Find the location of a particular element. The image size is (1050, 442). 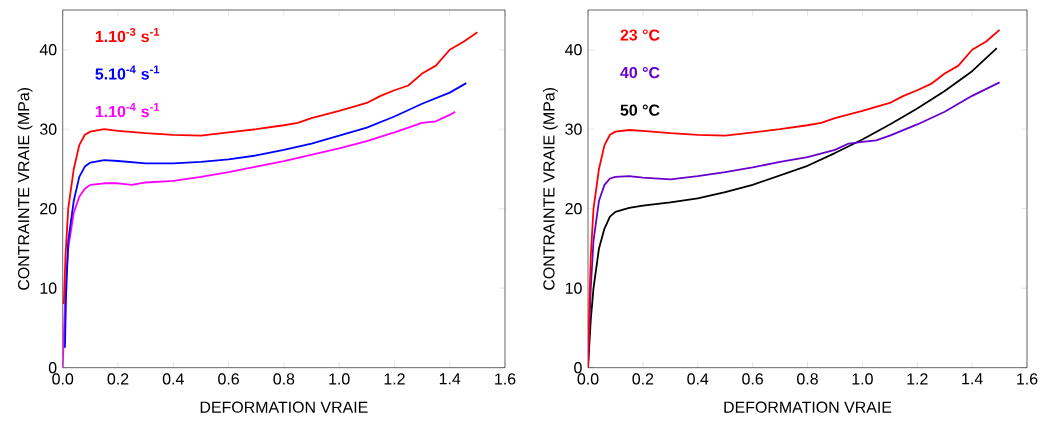

text: 1.10$^{-4}$ s$^{-1}$ is located at coordinates (127, 110).